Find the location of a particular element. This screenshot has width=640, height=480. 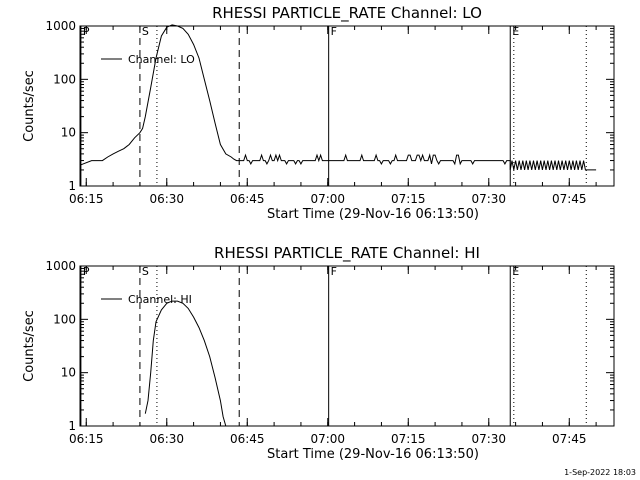

timestamp-label: 1-Sep-2022 18:03 is located at coordinates (600, 472).